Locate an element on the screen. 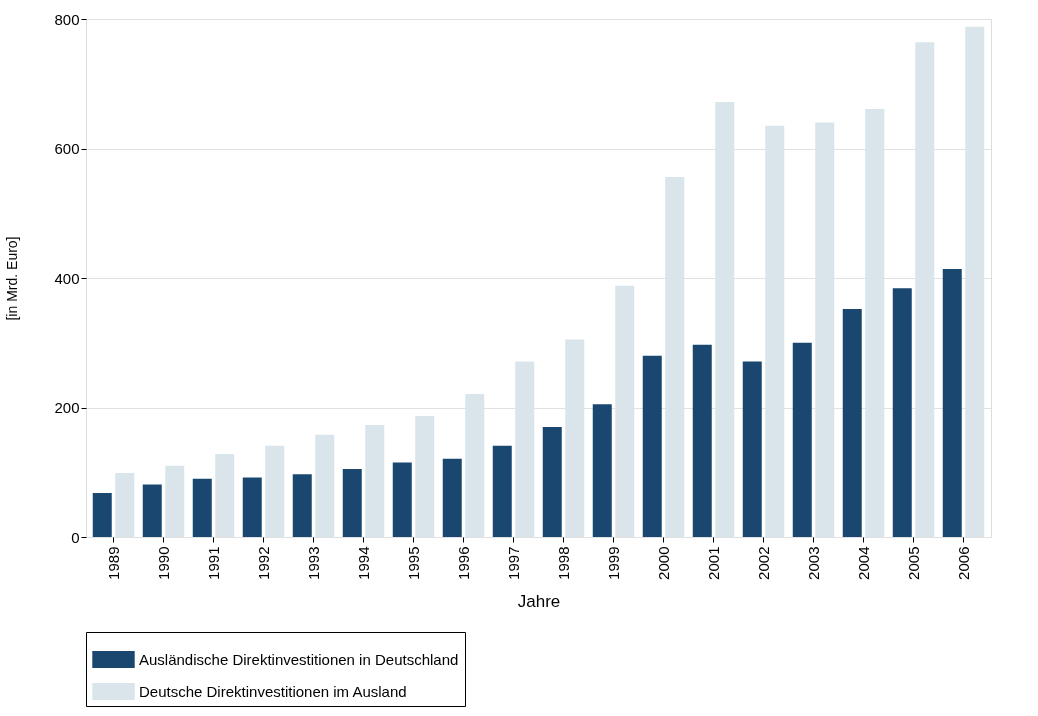  y-tick-label: 400 is located at coordinates (67, 278).